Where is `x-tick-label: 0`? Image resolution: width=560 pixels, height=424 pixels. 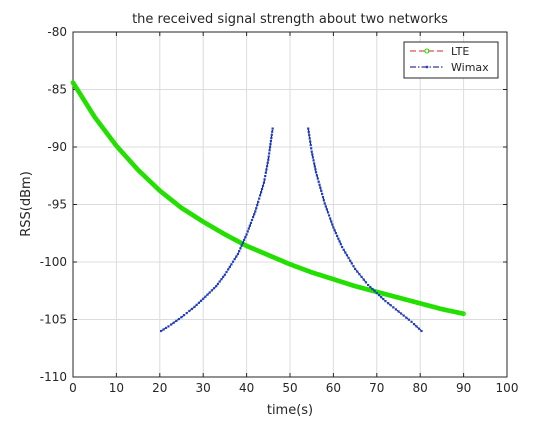
x-tick-label: 0 is located at coordinates (73, 388).